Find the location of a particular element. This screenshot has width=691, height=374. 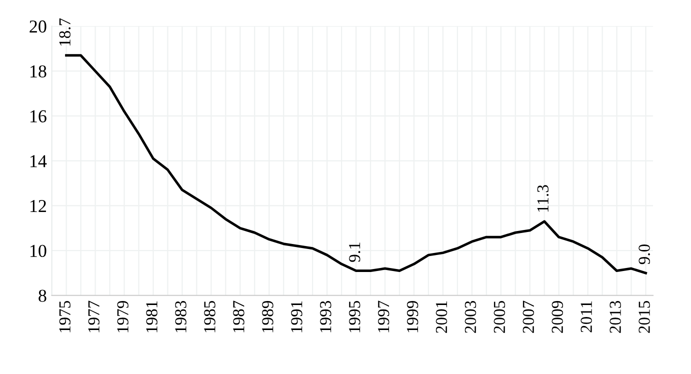

x-tick-label: 1975 is located at coordinates (64, 316).